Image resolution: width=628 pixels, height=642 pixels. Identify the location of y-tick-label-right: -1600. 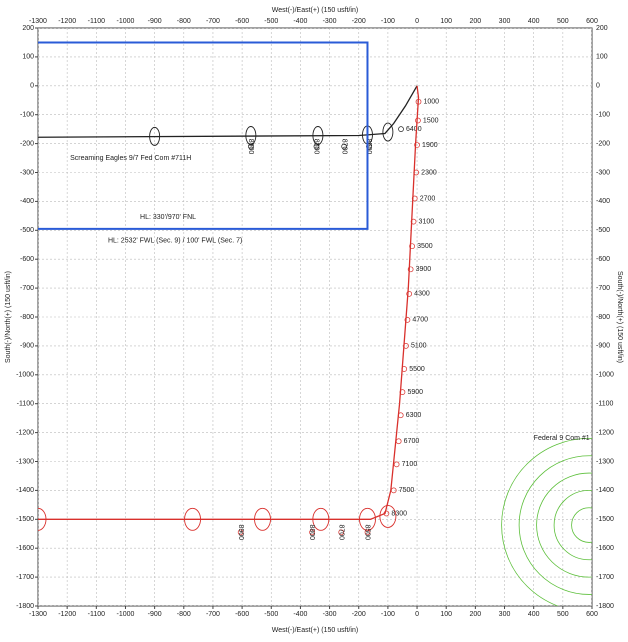
(605, 548).